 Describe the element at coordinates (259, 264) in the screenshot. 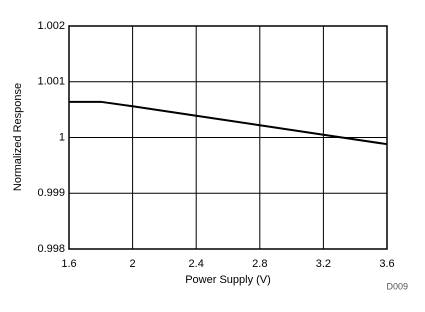

I see `x-tick-label: 2.8` at that location.